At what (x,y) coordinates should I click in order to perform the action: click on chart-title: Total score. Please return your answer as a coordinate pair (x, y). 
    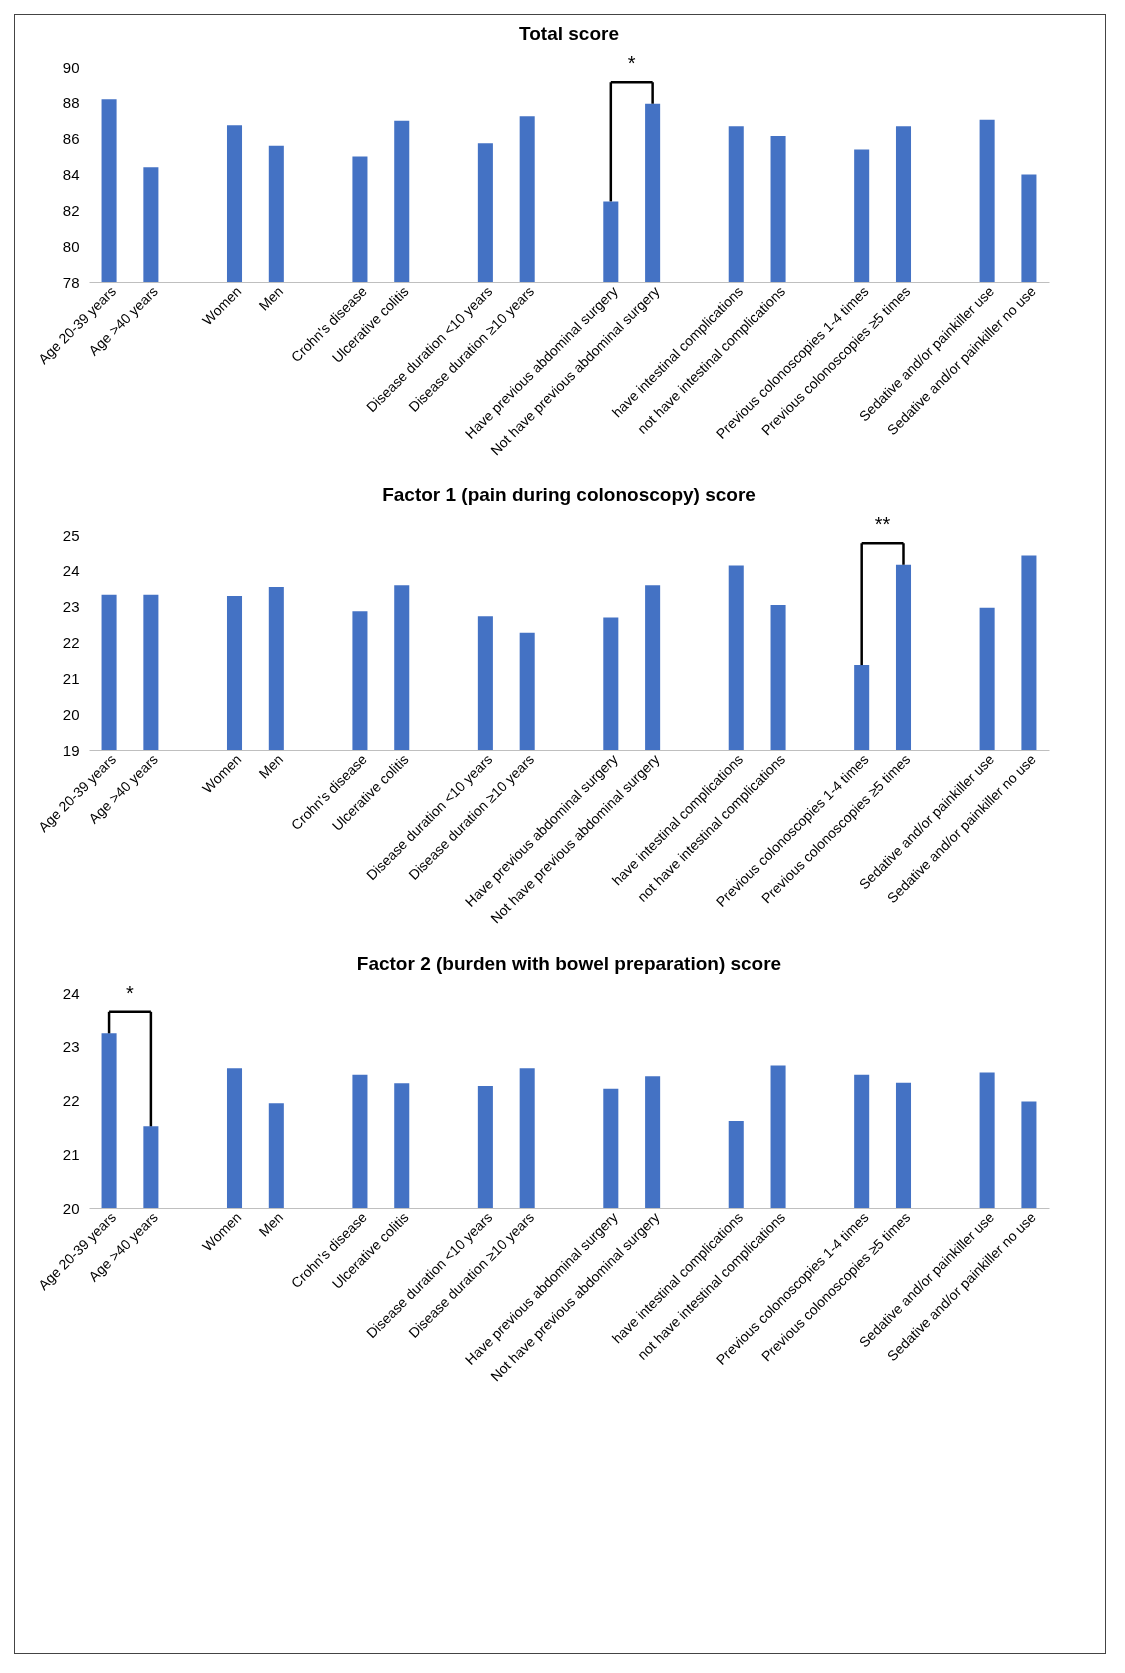
    Looking at the image, I should click on (569, 34).